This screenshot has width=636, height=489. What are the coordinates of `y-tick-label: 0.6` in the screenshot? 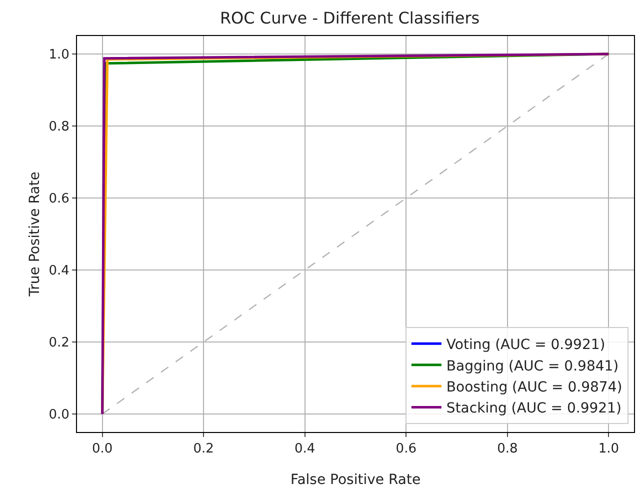 It's located at (59, 199).